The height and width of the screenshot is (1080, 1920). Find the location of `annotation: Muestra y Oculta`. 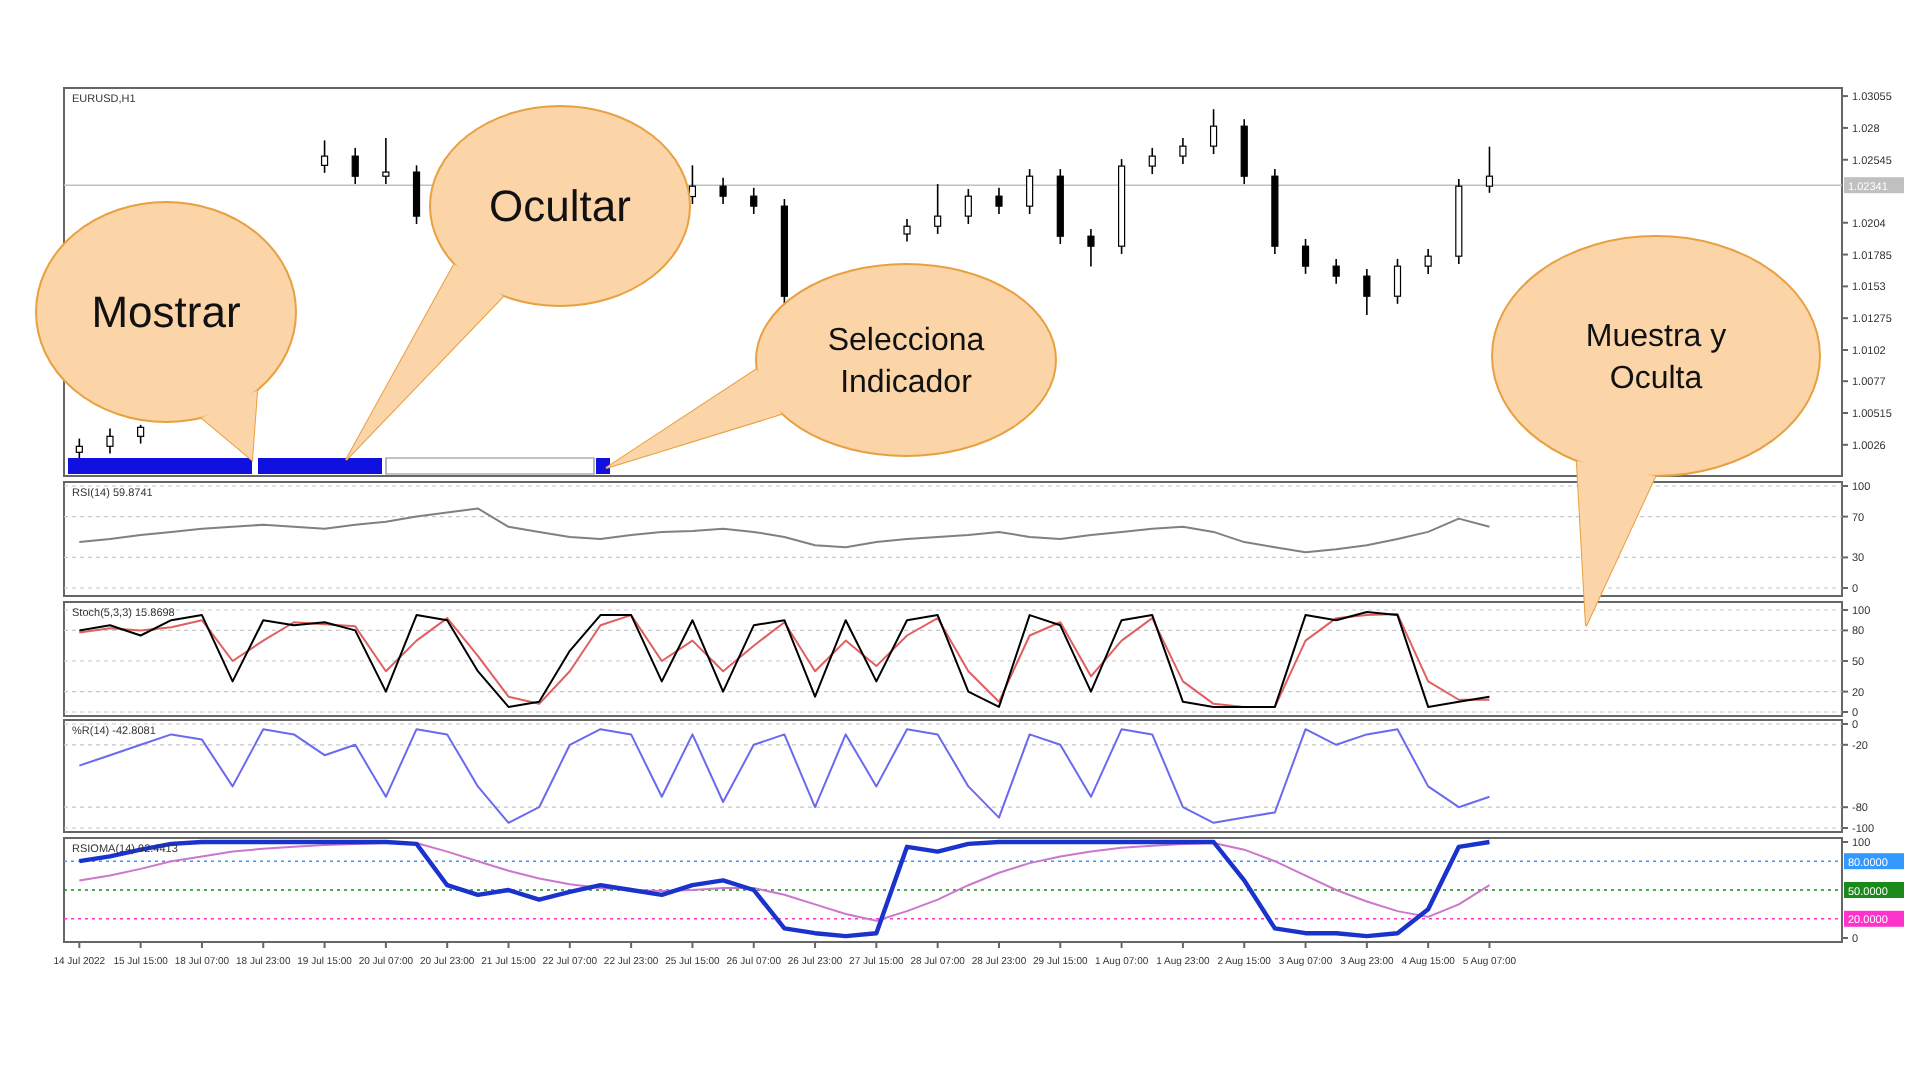

annotation: Muestra y Oculta is located at coordinates (1656, 358).